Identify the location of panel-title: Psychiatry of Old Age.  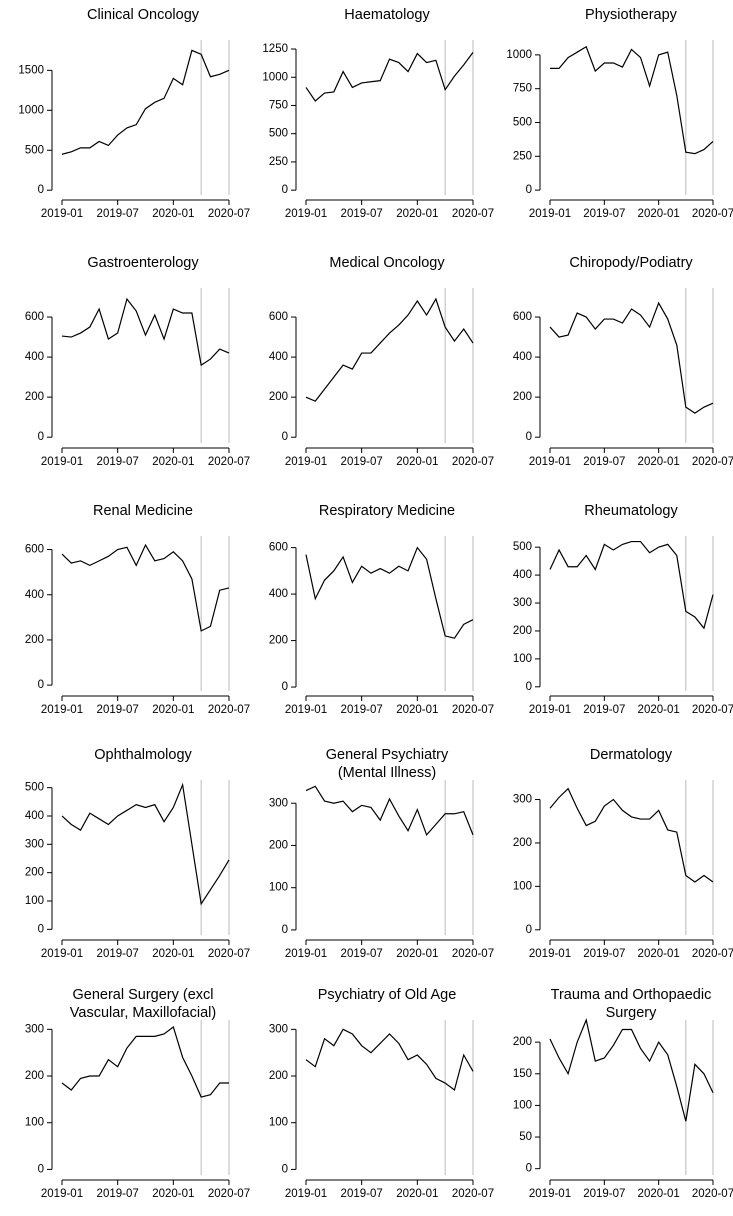
(387, 995).